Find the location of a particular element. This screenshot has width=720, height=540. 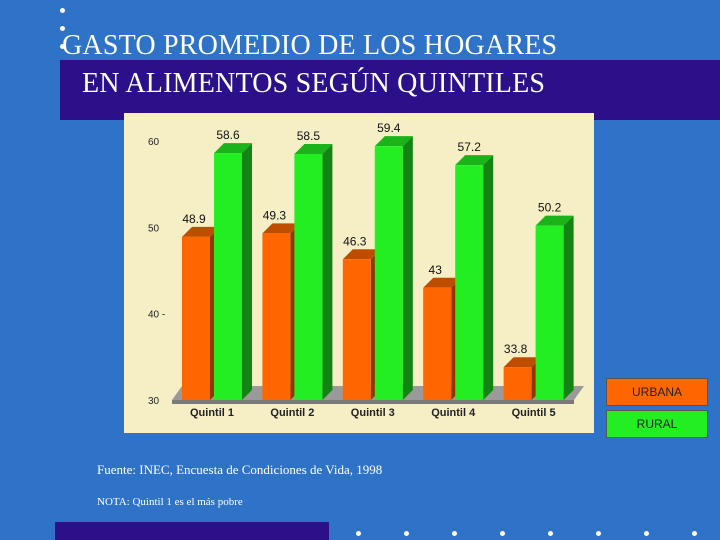

page-title-line2: EN ALIMENTOS SEGÚN QUINTILES is located at coordinates (314, 83).